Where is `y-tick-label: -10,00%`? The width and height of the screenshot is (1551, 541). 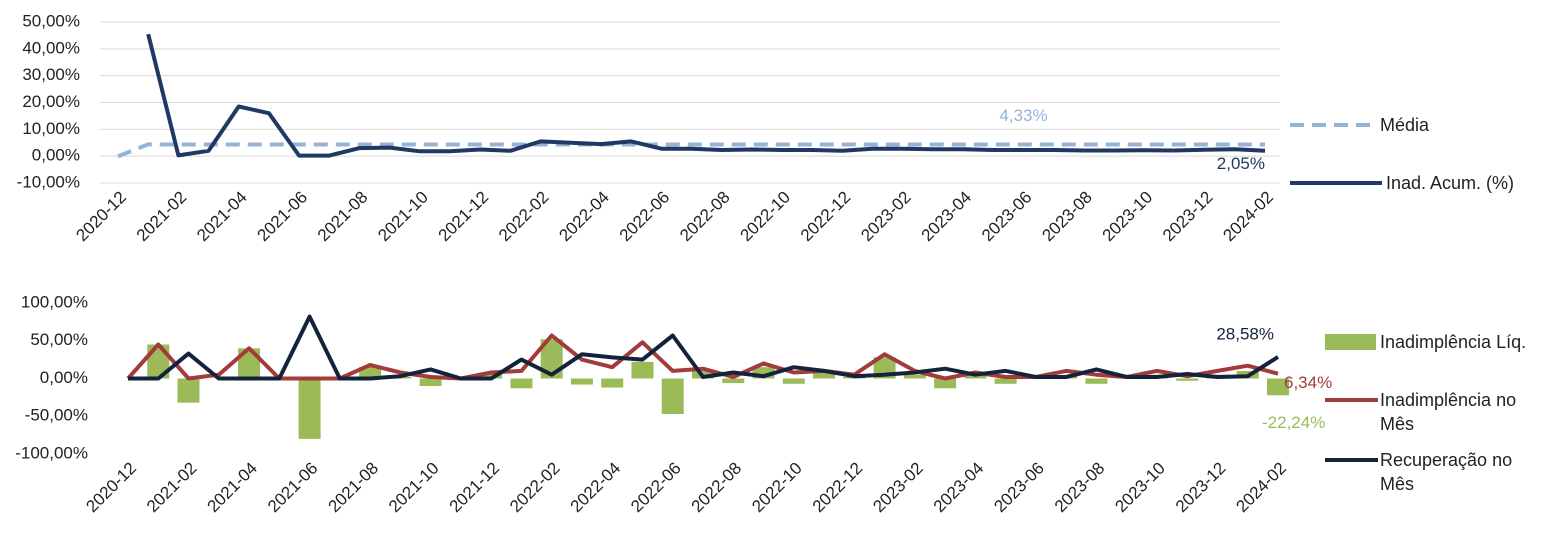 y-tick-label: -10,00% is located at coordinates (48, 181).